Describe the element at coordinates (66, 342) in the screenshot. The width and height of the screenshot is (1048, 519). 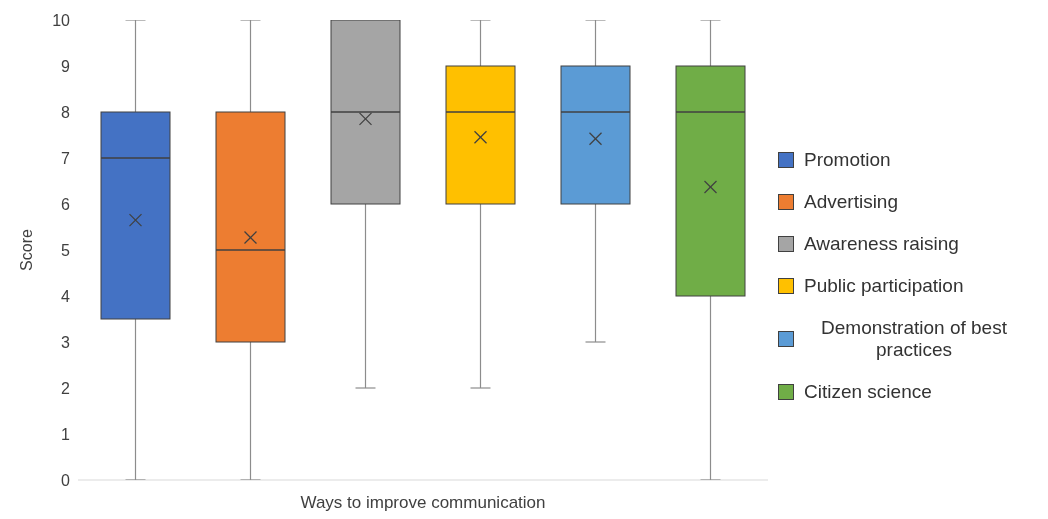
I see `y-tick-label: 3` at that location.